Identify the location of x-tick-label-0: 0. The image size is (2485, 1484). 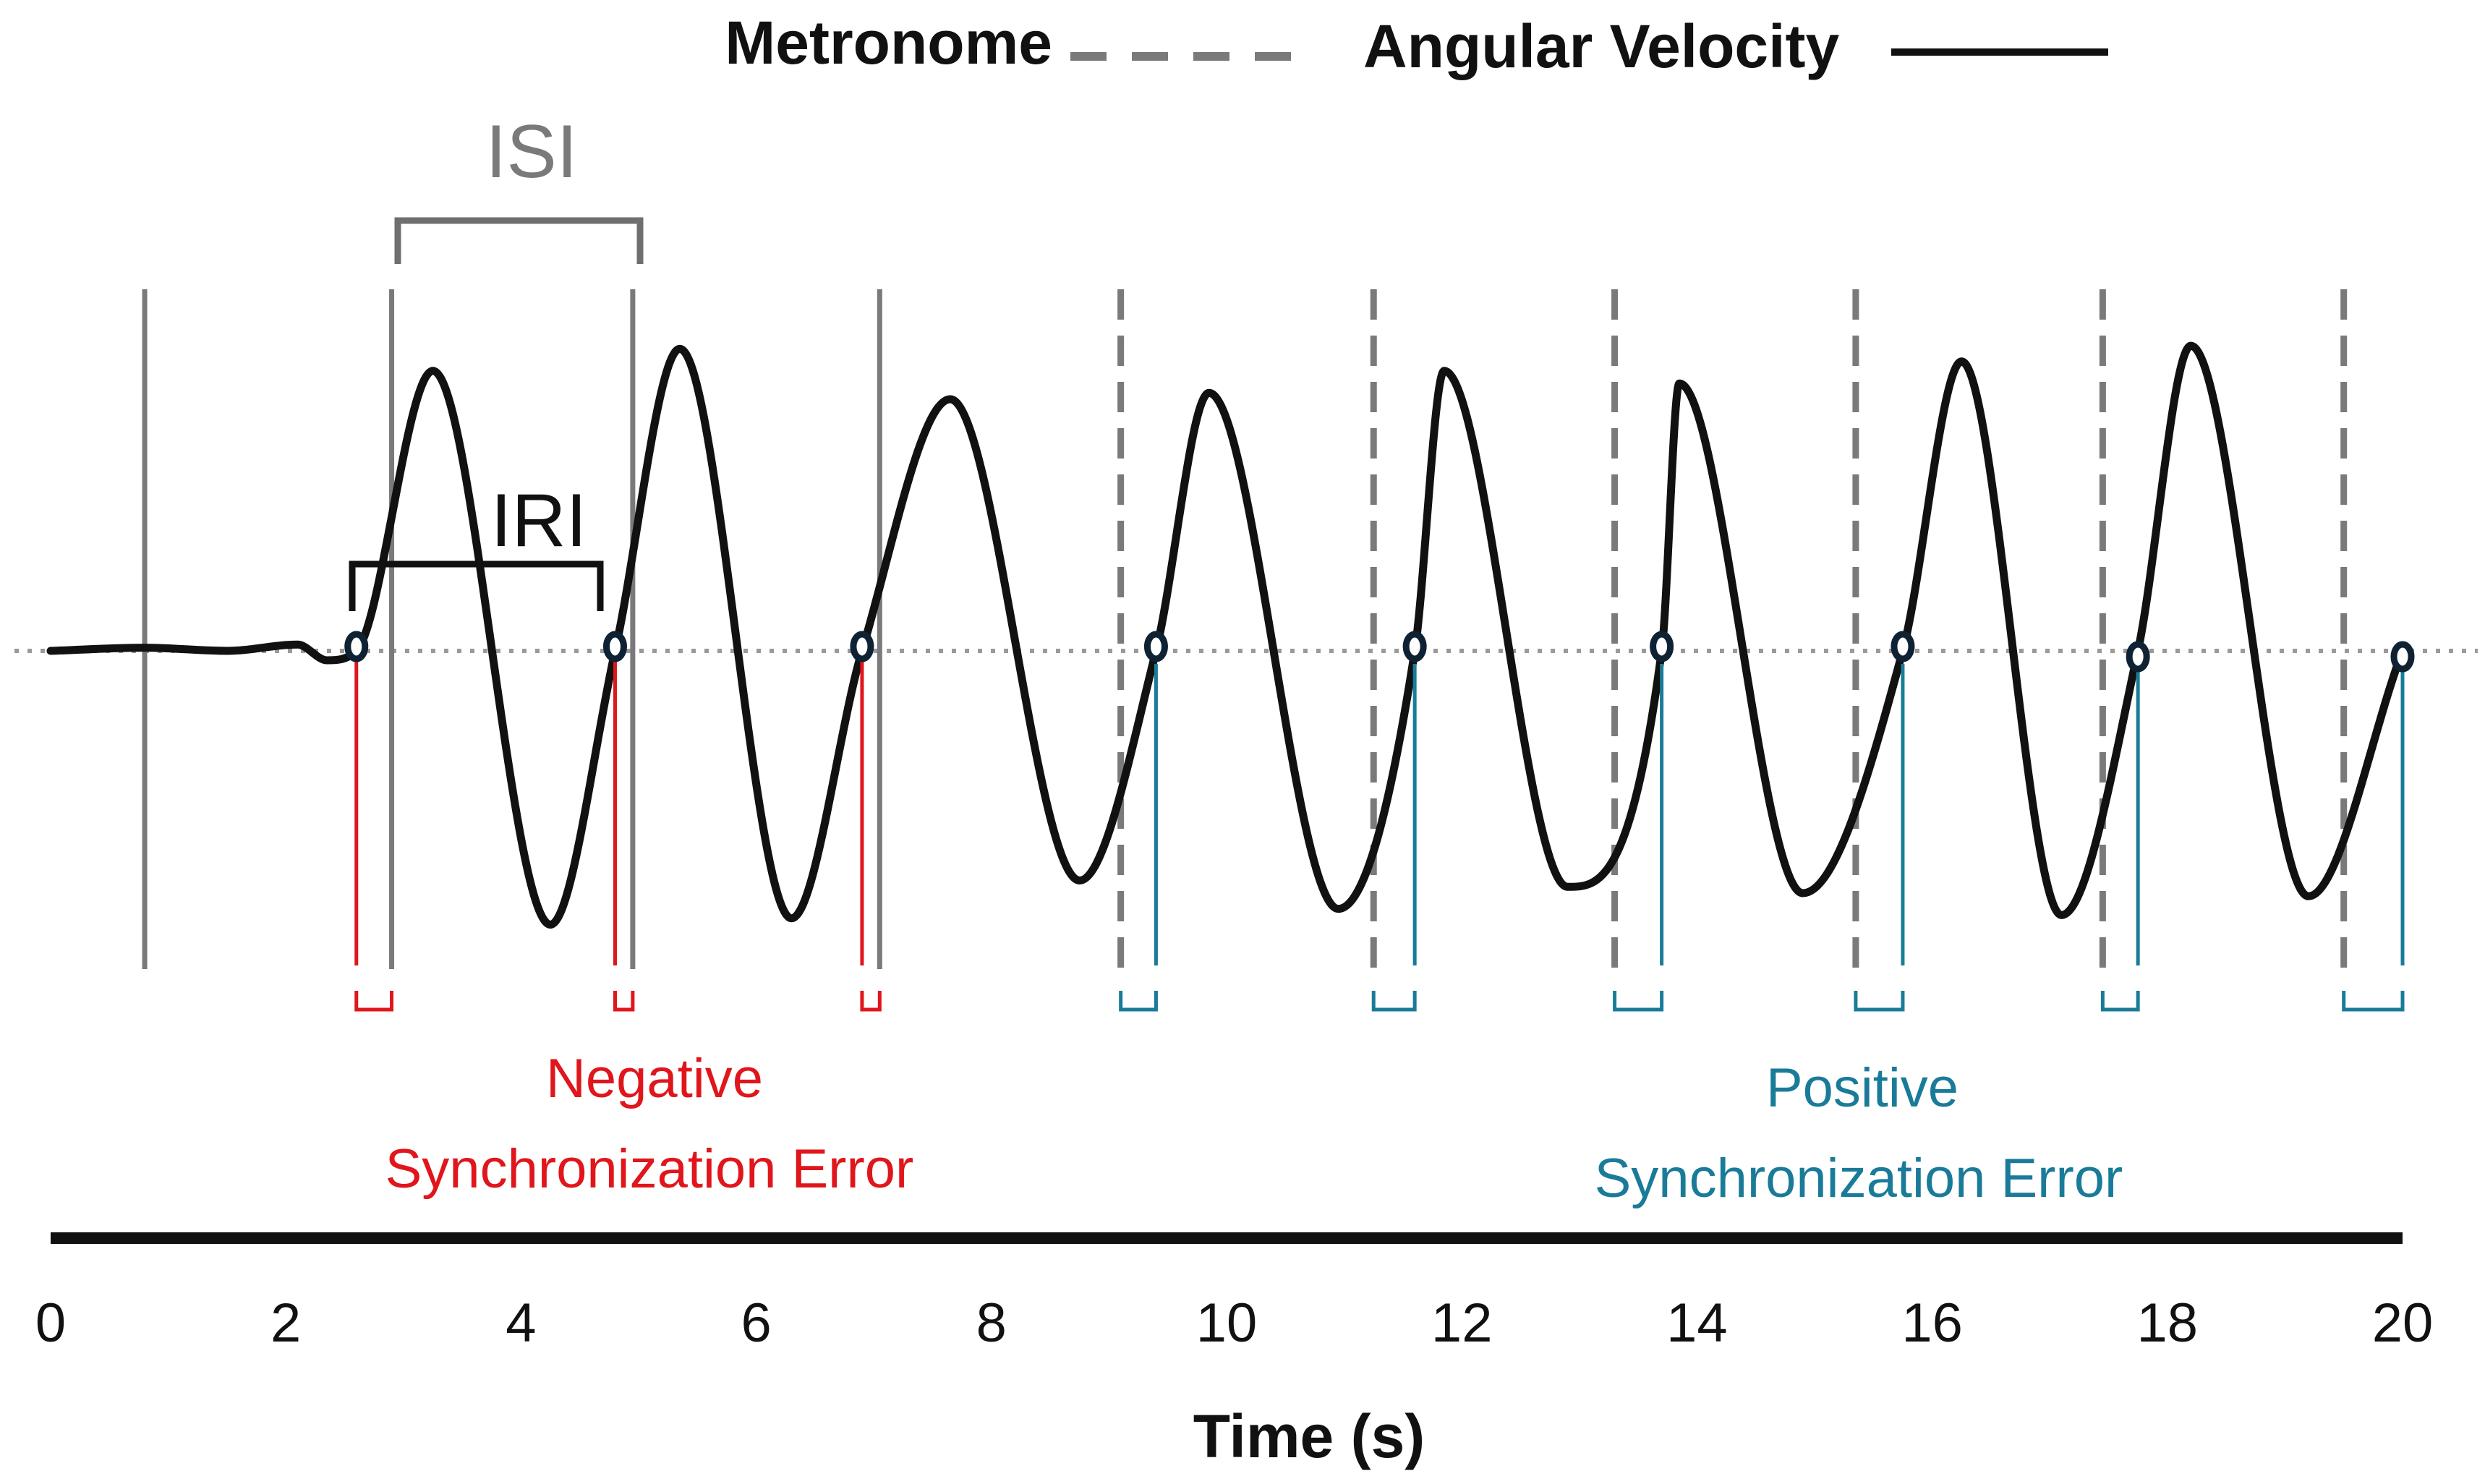
(50, 1323).